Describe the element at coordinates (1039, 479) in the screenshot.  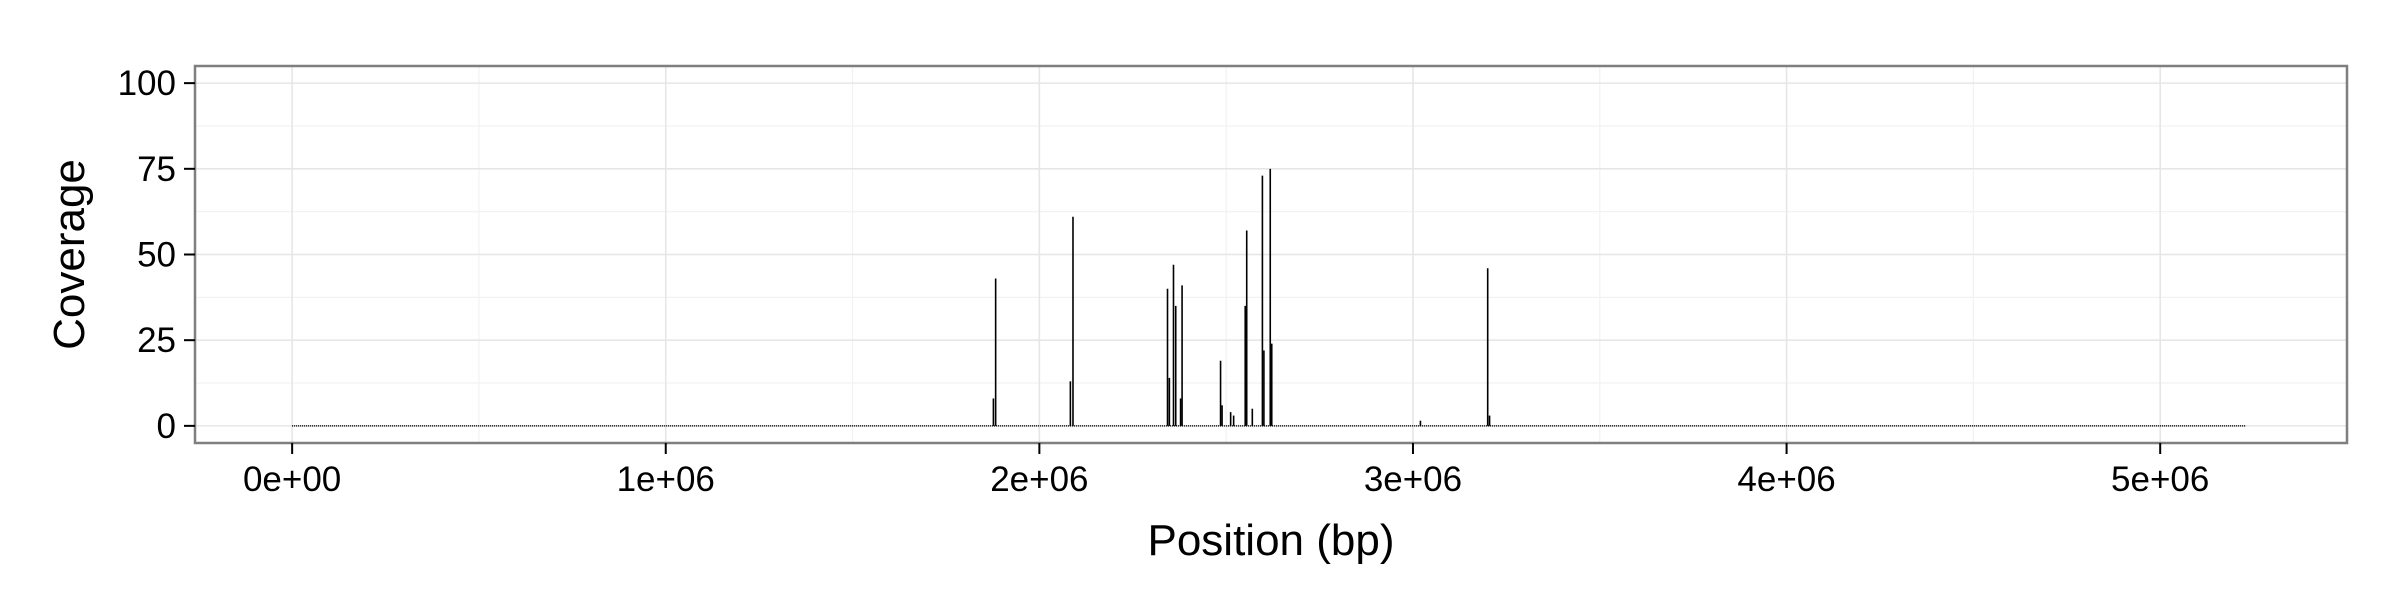
I see `x-tick-label: 2e+06` at that location.